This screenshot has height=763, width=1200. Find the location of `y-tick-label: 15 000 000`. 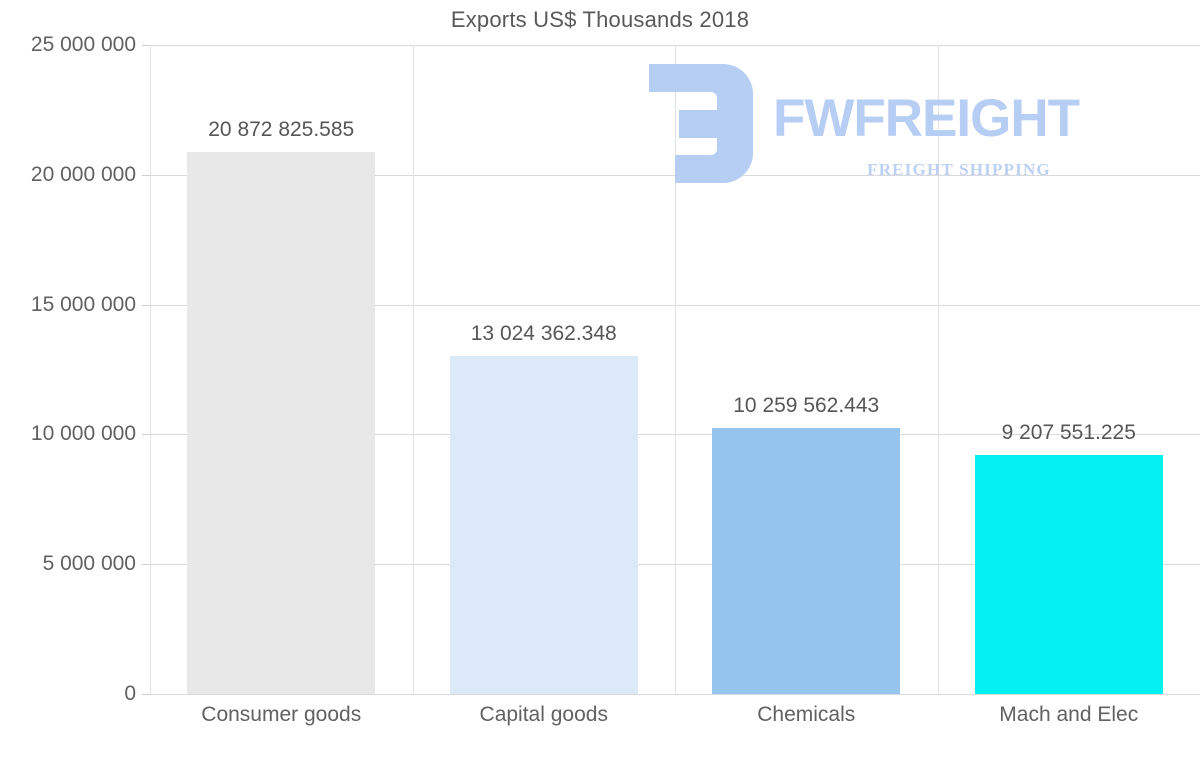

y-tick-label: 15 000 000 is located at coordinates (83, 304).